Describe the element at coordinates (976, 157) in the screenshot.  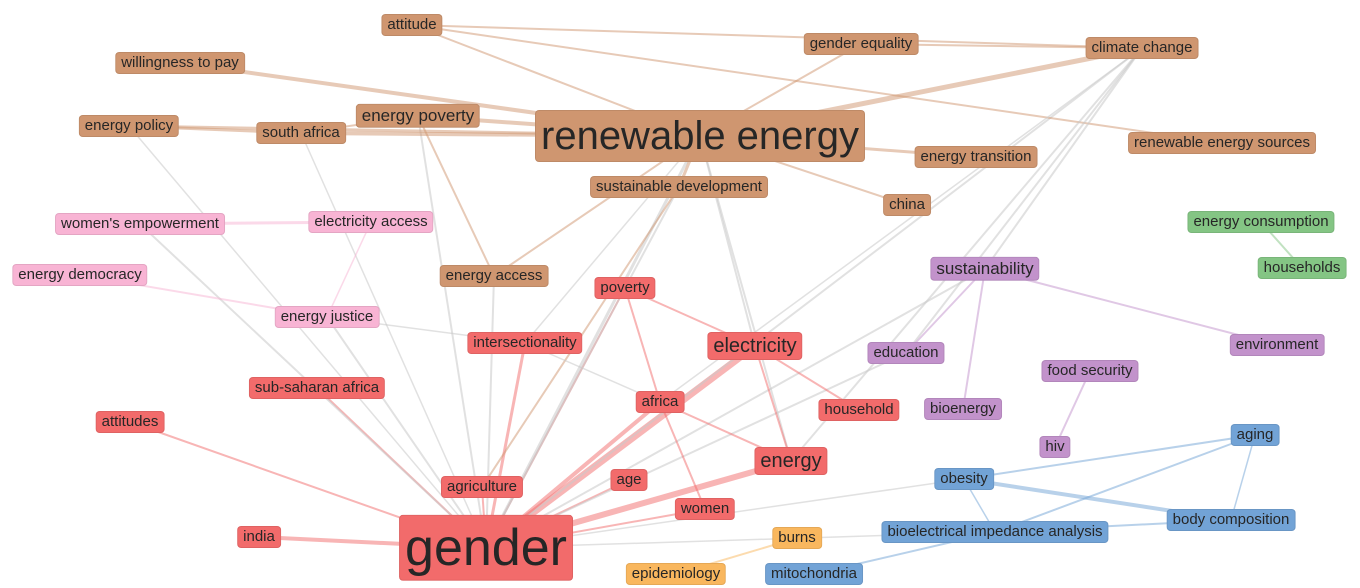
I see `node-label: energy transition` at that location.